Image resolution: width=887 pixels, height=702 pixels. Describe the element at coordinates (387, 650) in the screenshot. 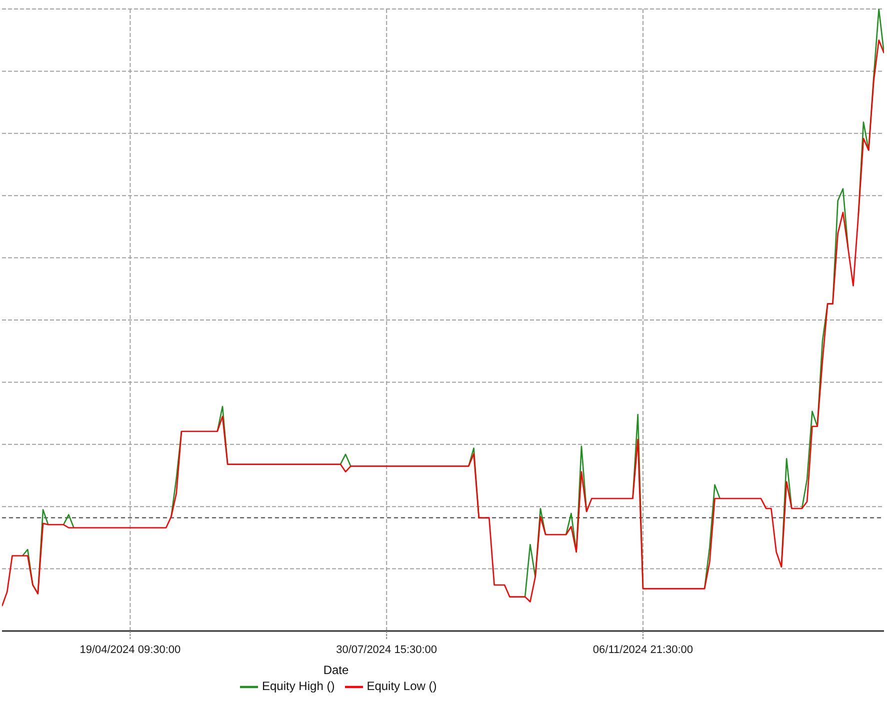

I see `x-tick-label: 30/07/2024 15:30:00` at that location.